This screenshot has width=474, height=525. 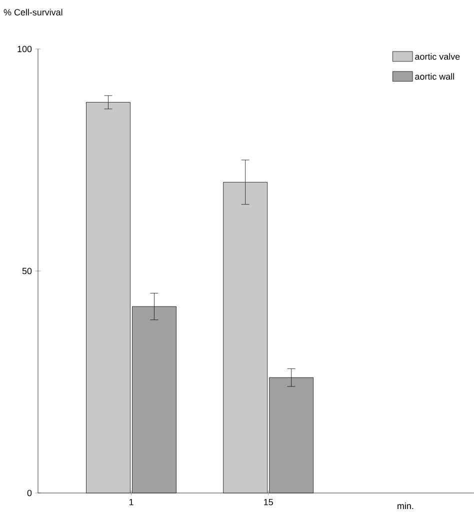 What do you see at coordinates (131, 502) in the screenshot?
I see `x-tick-label: 1` at bounding box center [131, 502].